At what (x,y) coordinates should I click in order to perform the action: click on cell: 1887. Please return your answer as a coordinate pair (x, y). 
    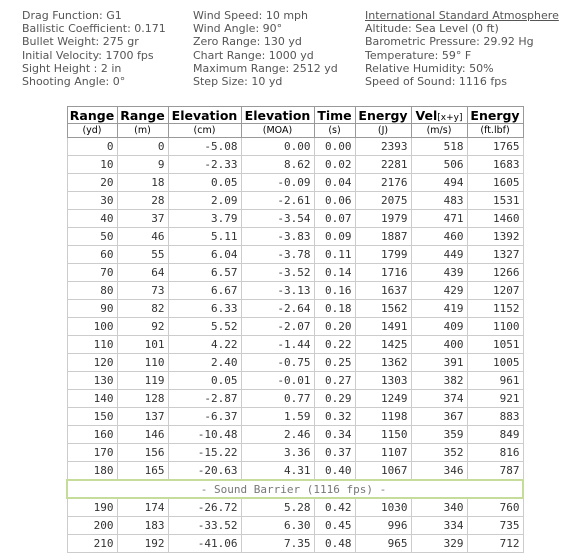
    Looking at the image, I should click on (383, 236).